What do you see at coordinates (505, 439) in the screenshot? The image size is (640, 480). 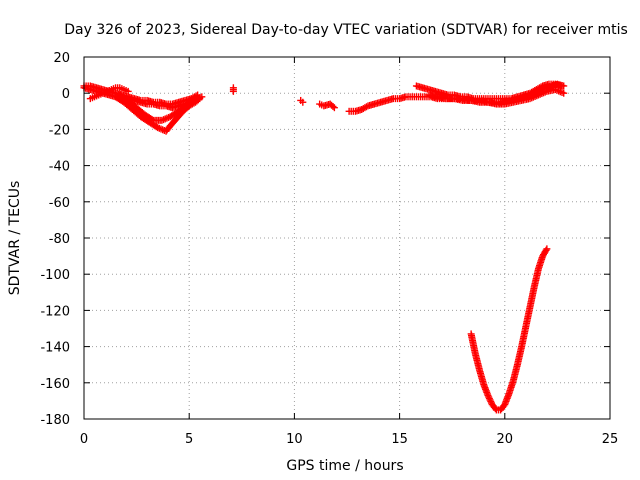 I see `x-tick-label-4: 20` at bounding box center [505, 439].